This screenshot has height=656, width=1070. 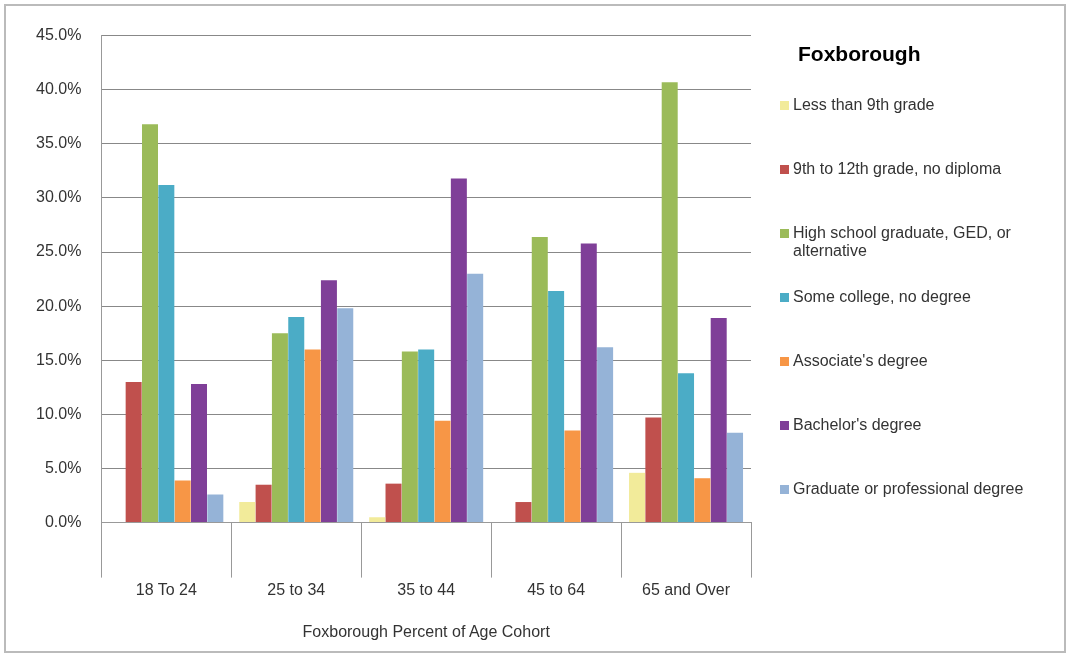 What do you see at coordinates (63, 467) in the screenshot?
I see `y-tick-label: 5.0%` at bounding box center [63, 467].